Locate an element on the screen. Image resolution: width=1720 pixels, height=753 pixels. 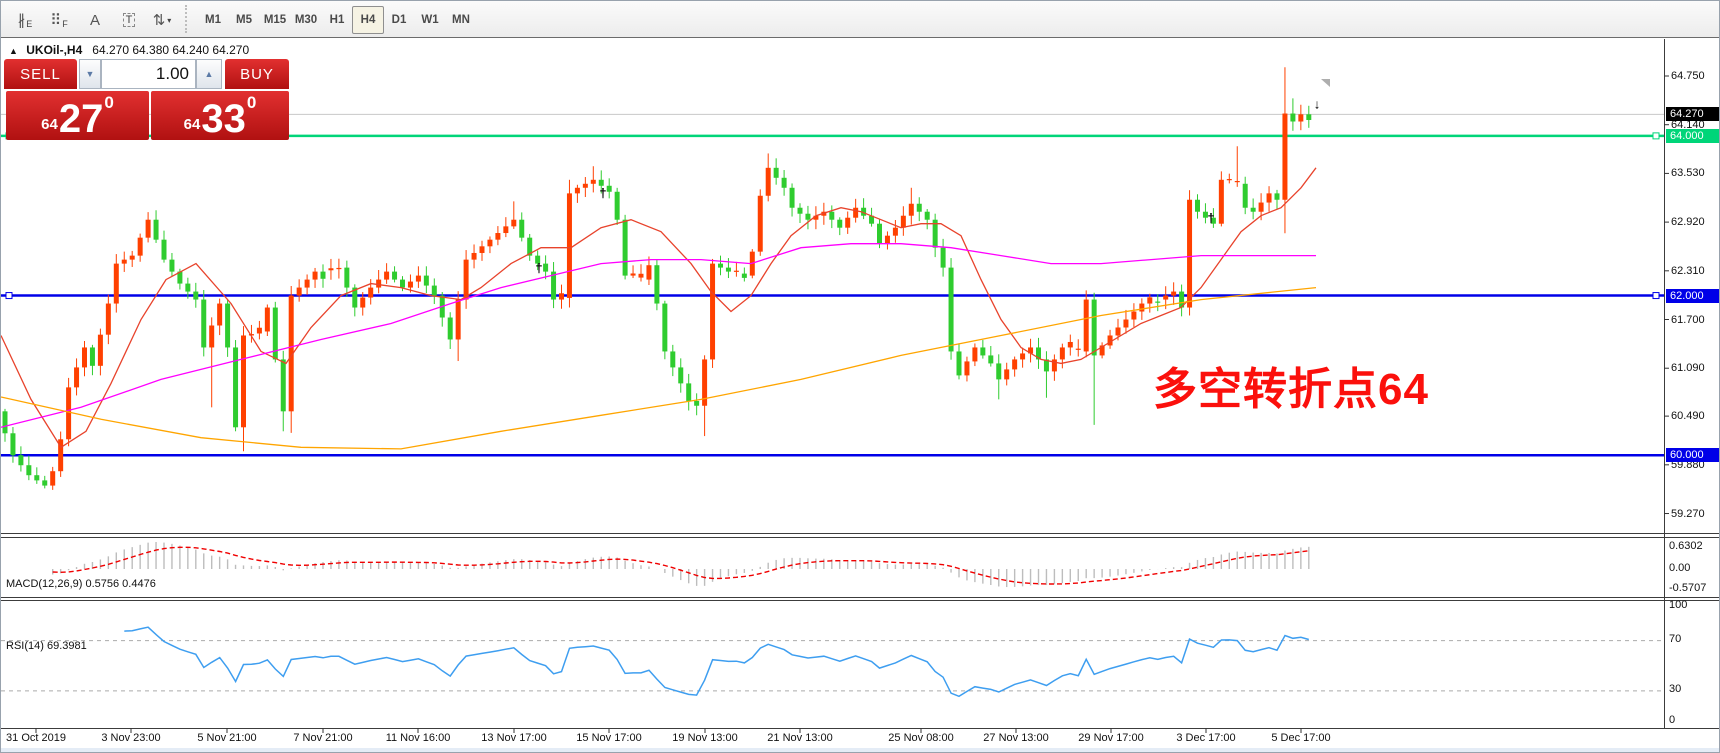
volume-input: 1.00 is located at coordinates (148, 74).